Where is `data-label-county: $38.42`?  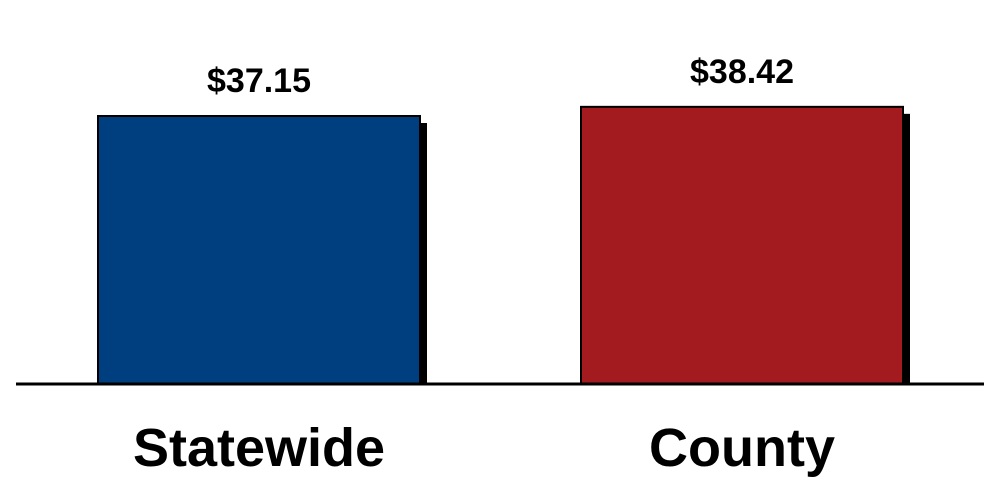
data-label-county: $38.42 is located at coordinates (742, 72).